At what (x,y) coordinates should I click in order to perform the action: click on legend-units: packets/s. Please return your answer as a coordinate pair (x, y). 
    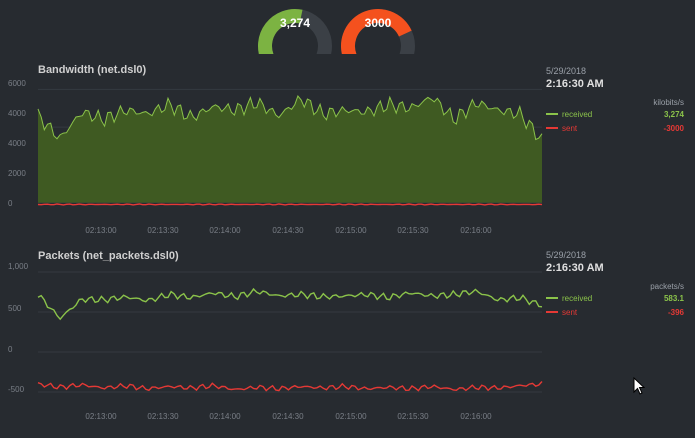
    Looking at the image, I should click on (667, 286).